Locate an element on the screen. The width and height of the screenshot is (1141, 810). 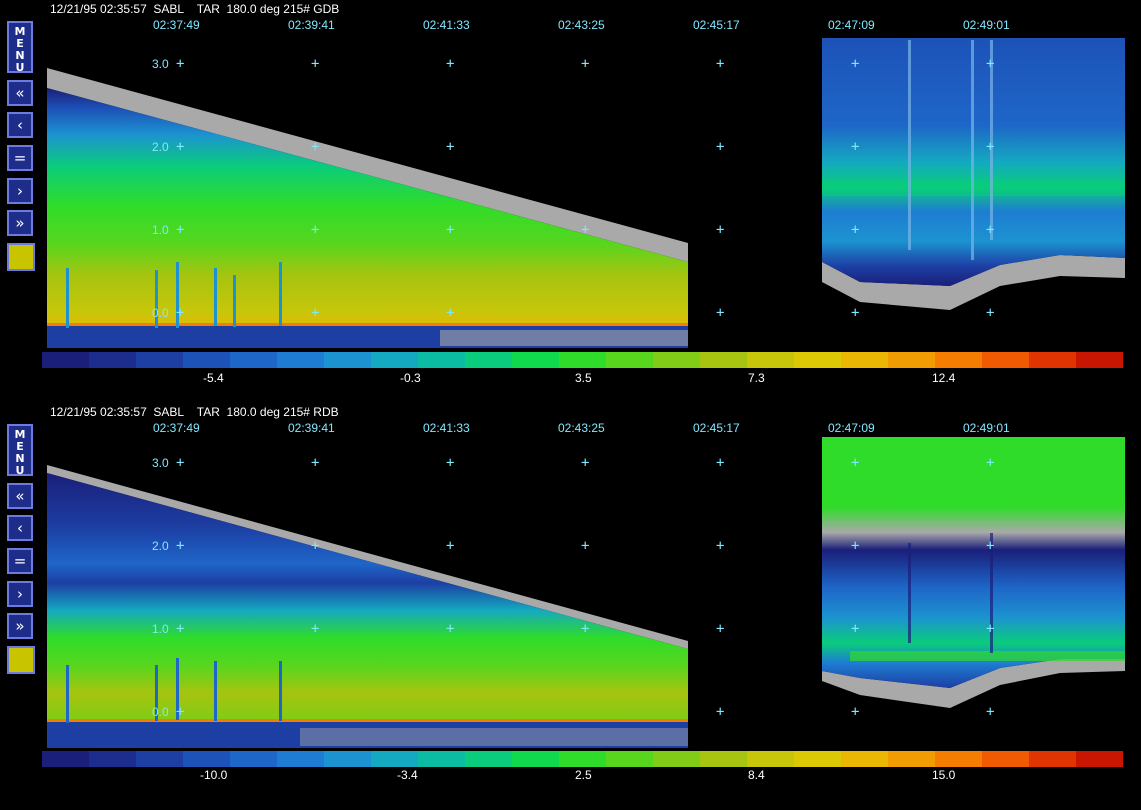
time-tick: 02:49:01 is located at coordinates (986, 428).